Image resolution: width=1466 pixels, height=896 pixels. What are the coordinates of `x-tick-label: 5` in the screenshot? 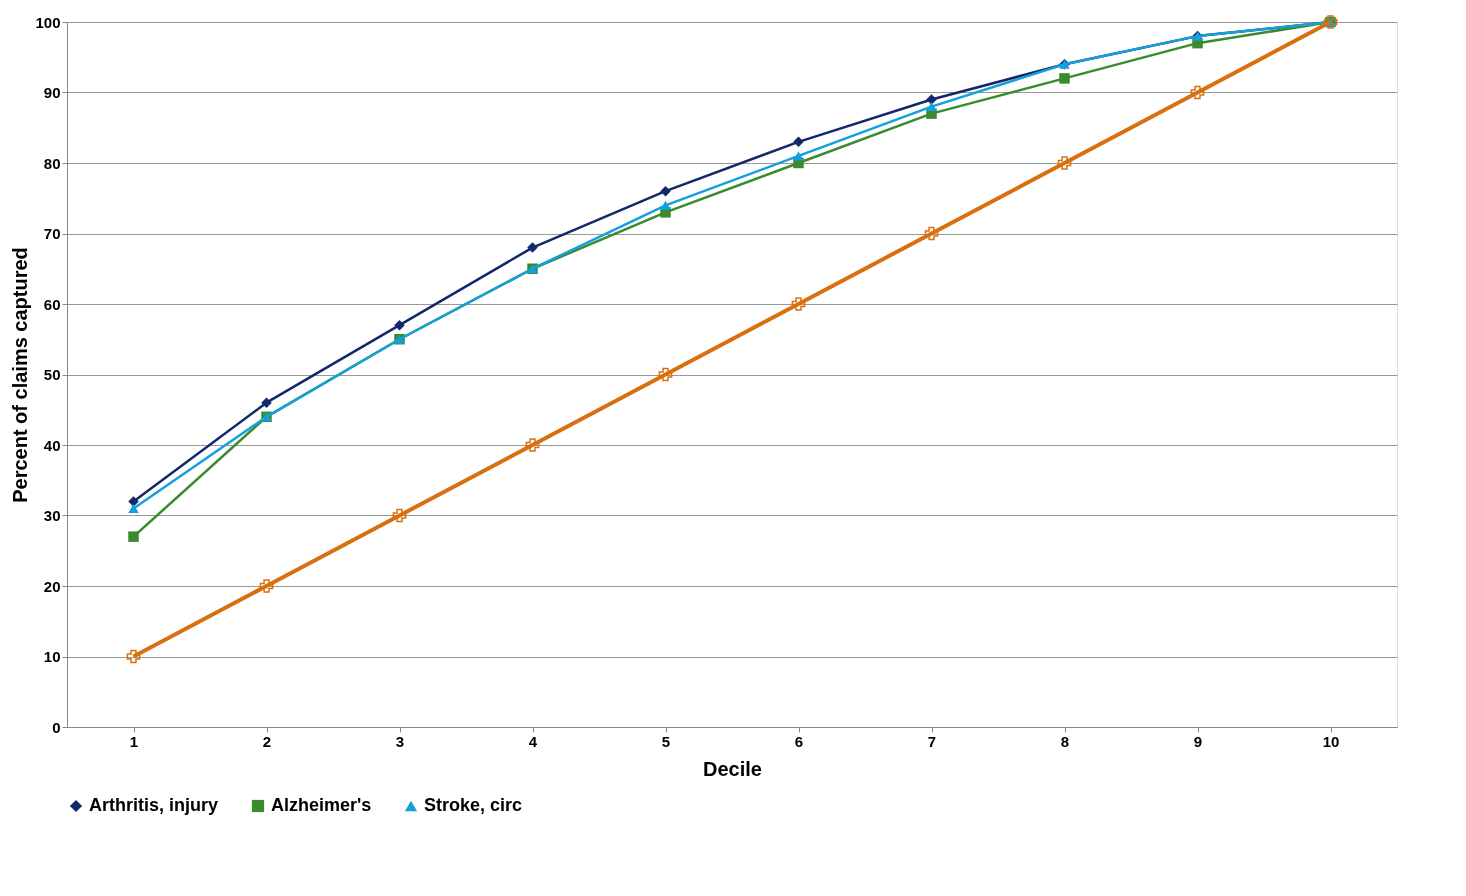 It's located at (666, 741).